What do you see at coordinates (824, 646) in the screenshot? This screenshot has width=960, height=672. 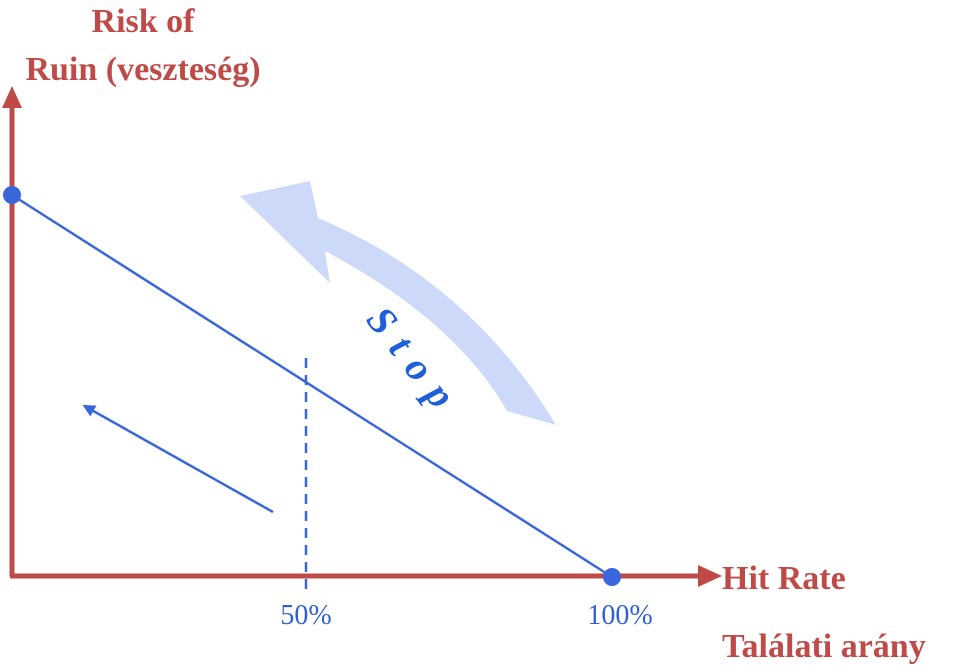 I see `x-axis-sublabel: Találati arány` at bounding box center [824, 646].